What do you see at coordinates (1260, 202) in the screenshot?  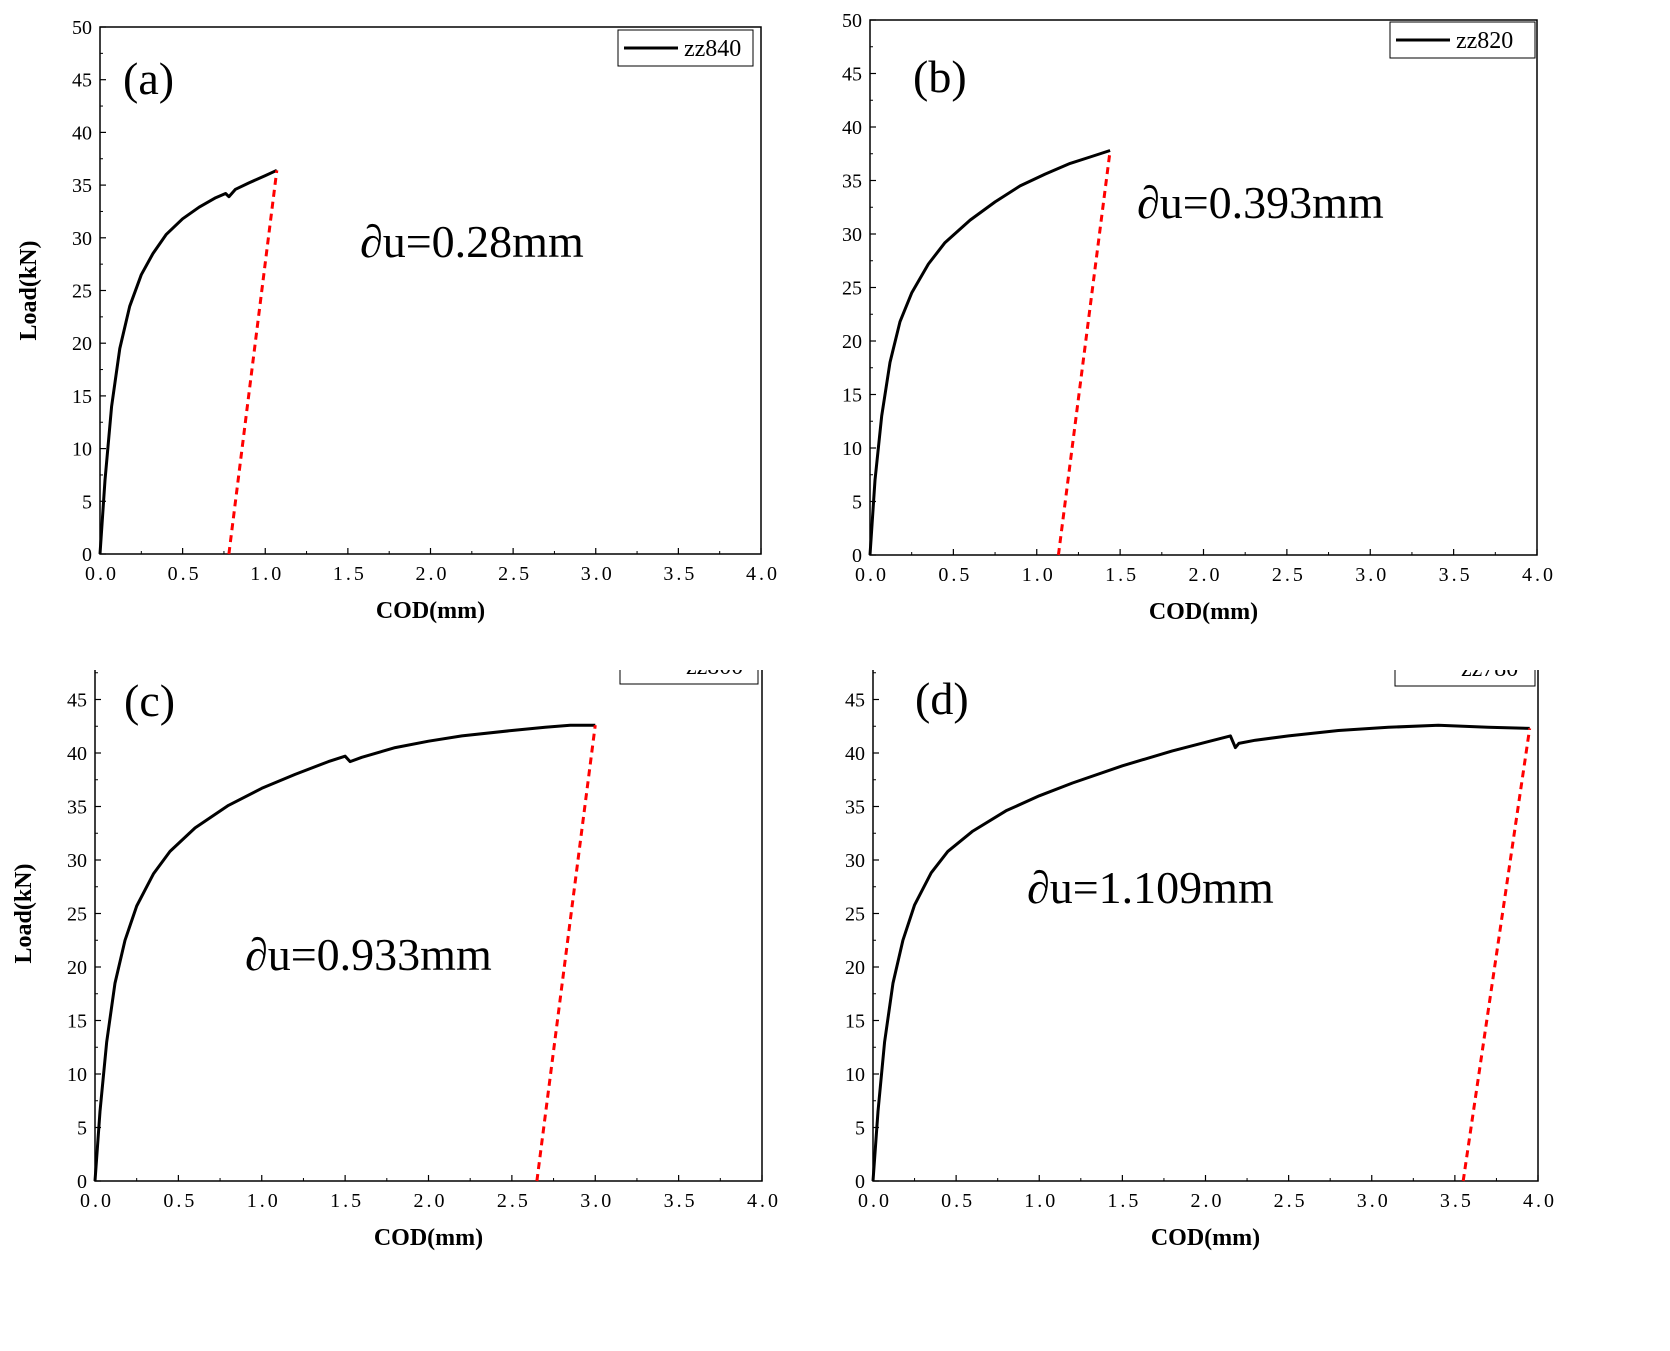 I see `annotation: ∂u=0.393mm` at bounding box center [1260, 202].